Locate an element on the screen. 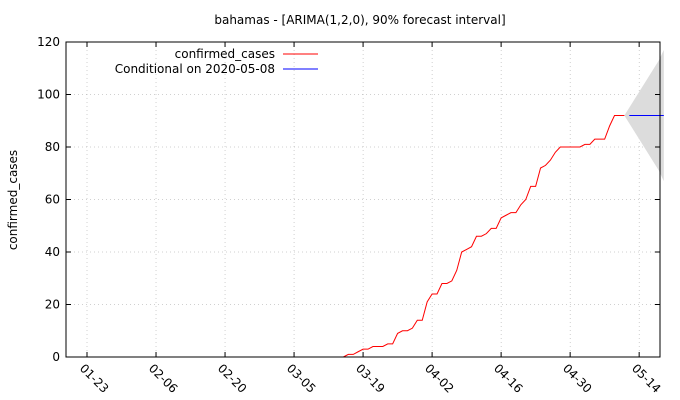 Image resolution: width=680 pixels, height=400 pixels. y-tick-label: 80 is located at coordinates (52, 147).